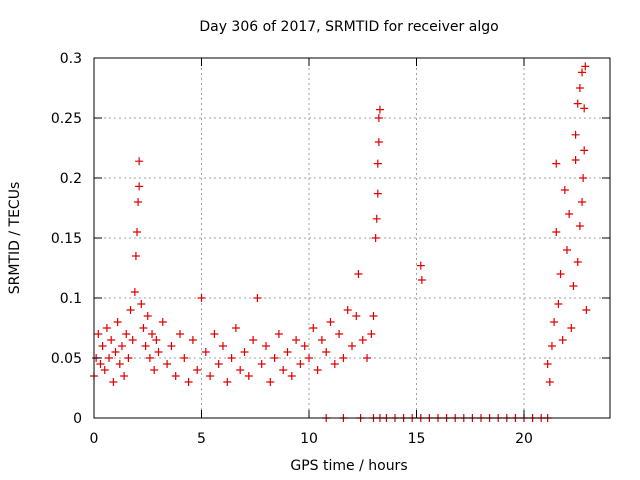 The image size is (640, 480). I want to click on x-tick-label: 5, so click(201, 439).